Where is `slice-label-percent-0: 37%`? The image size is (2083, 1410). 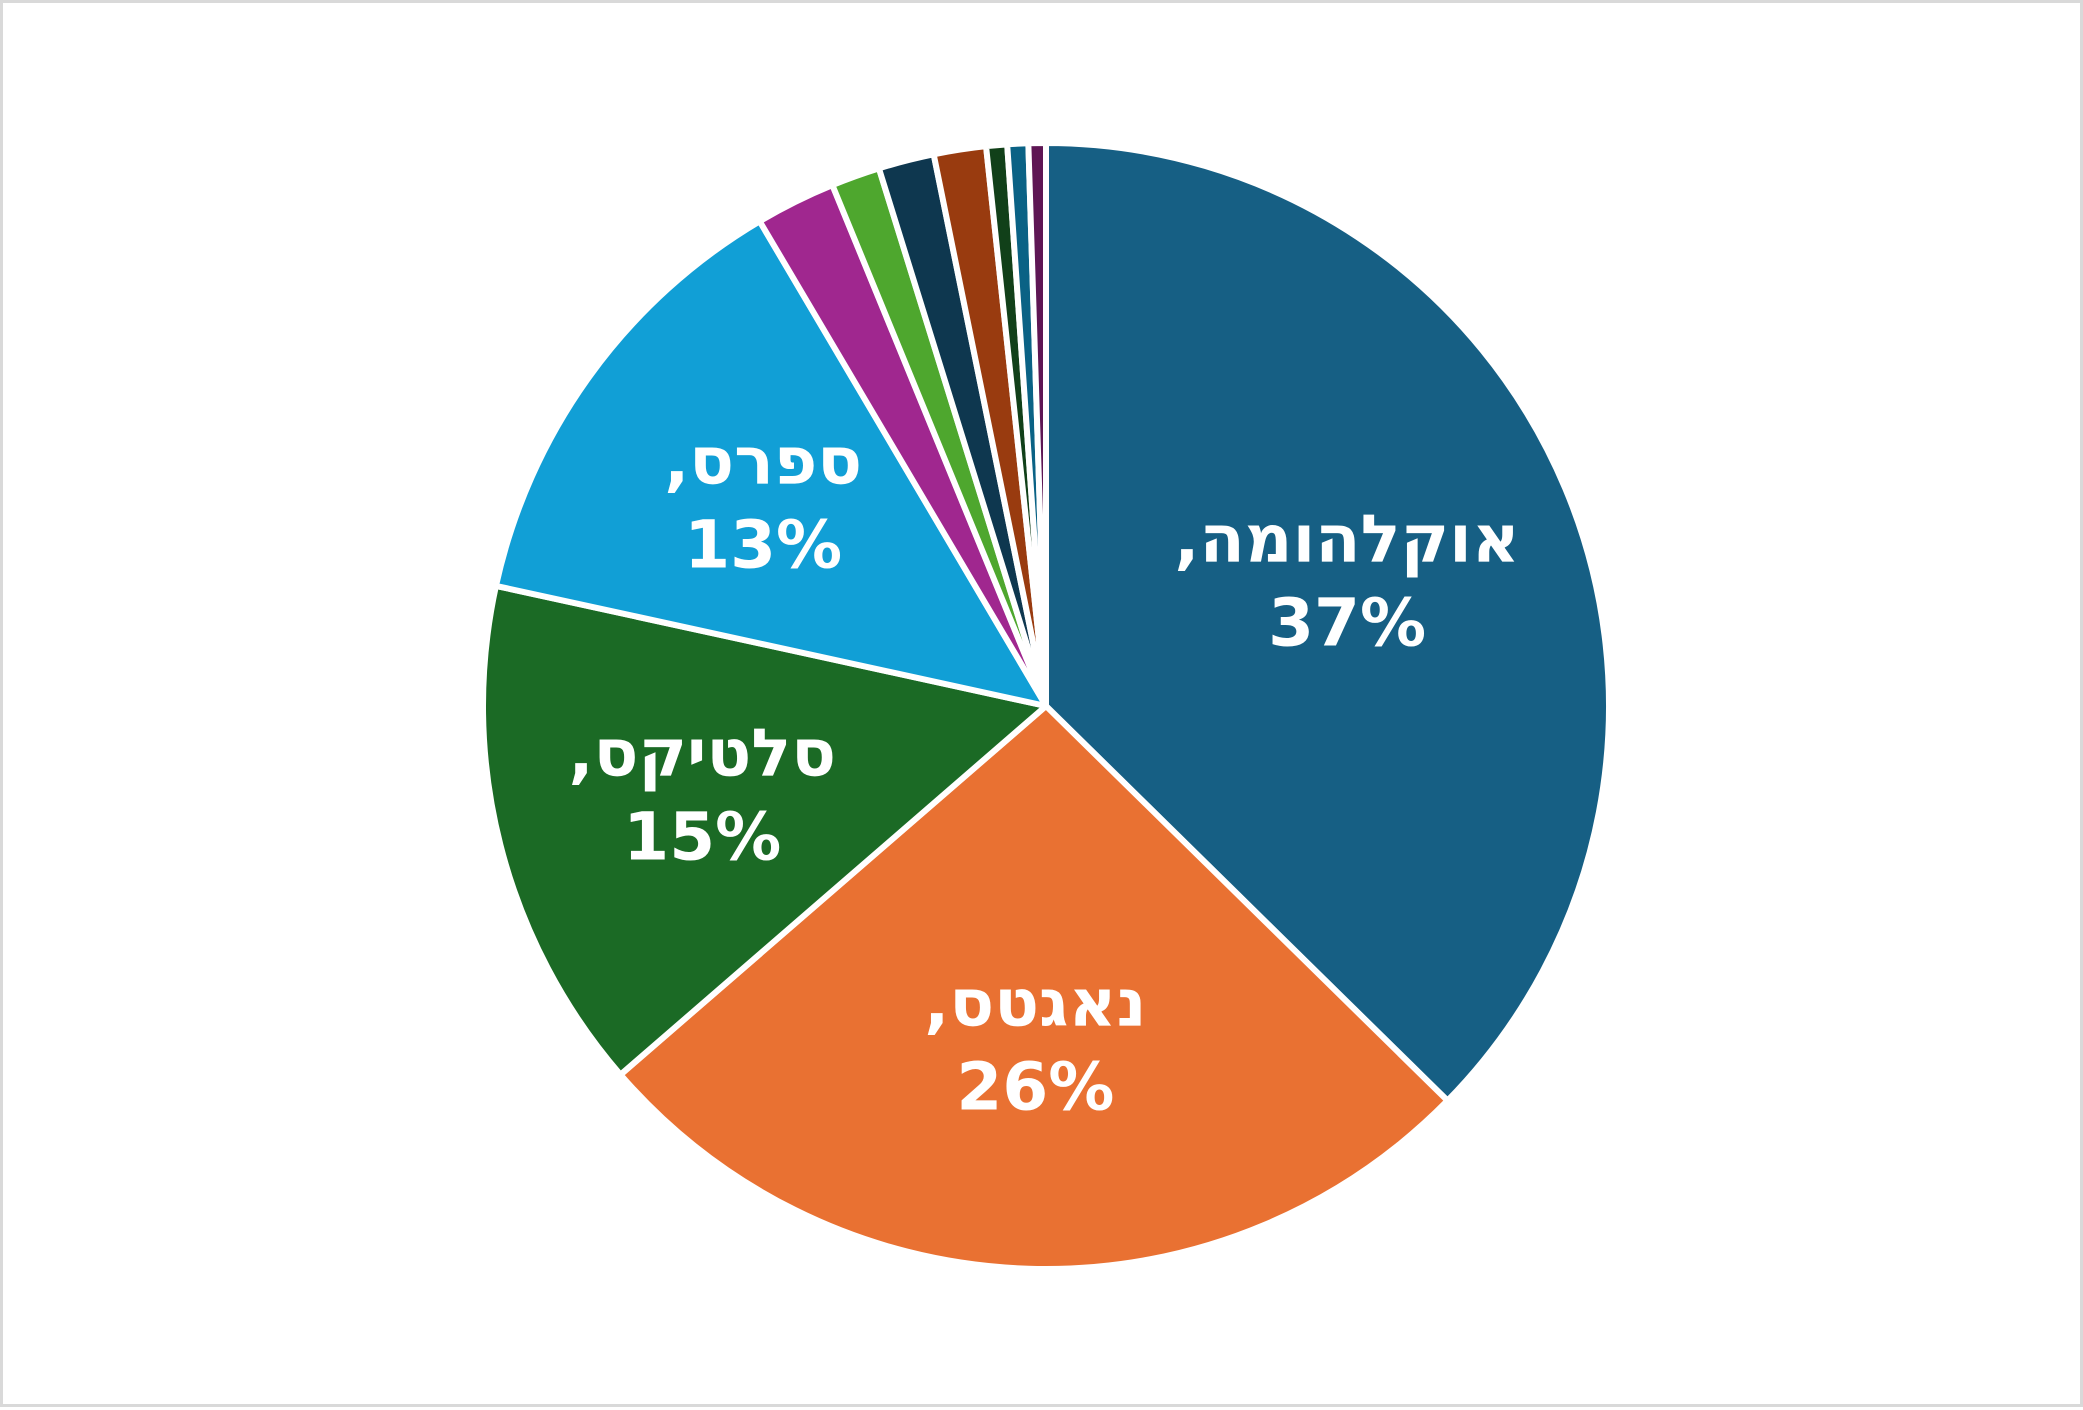 slice-label-percent-0: 37% is located at coordinates (1347, 623).